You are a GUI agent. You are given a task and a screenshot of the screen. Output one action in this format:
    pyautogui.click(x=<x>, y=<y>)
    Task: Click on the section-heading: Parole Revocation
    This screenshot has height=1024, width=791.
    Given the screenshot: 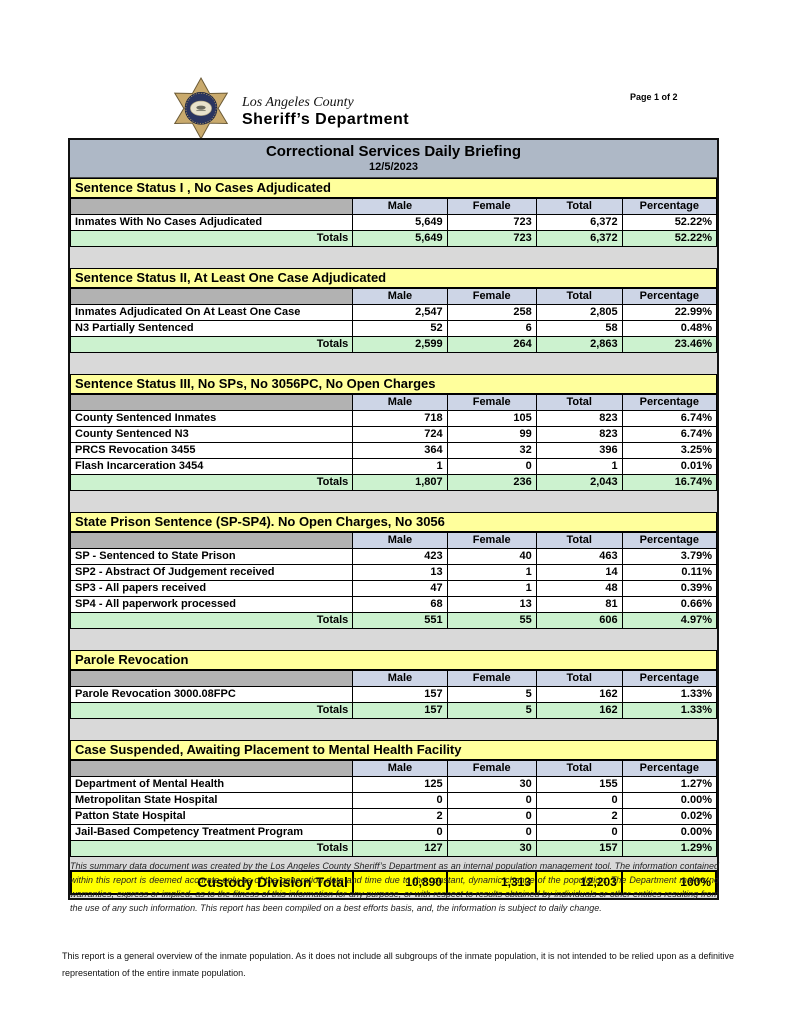 What is the action you would take?
    pyautogui.click(x=393, y=660)
    